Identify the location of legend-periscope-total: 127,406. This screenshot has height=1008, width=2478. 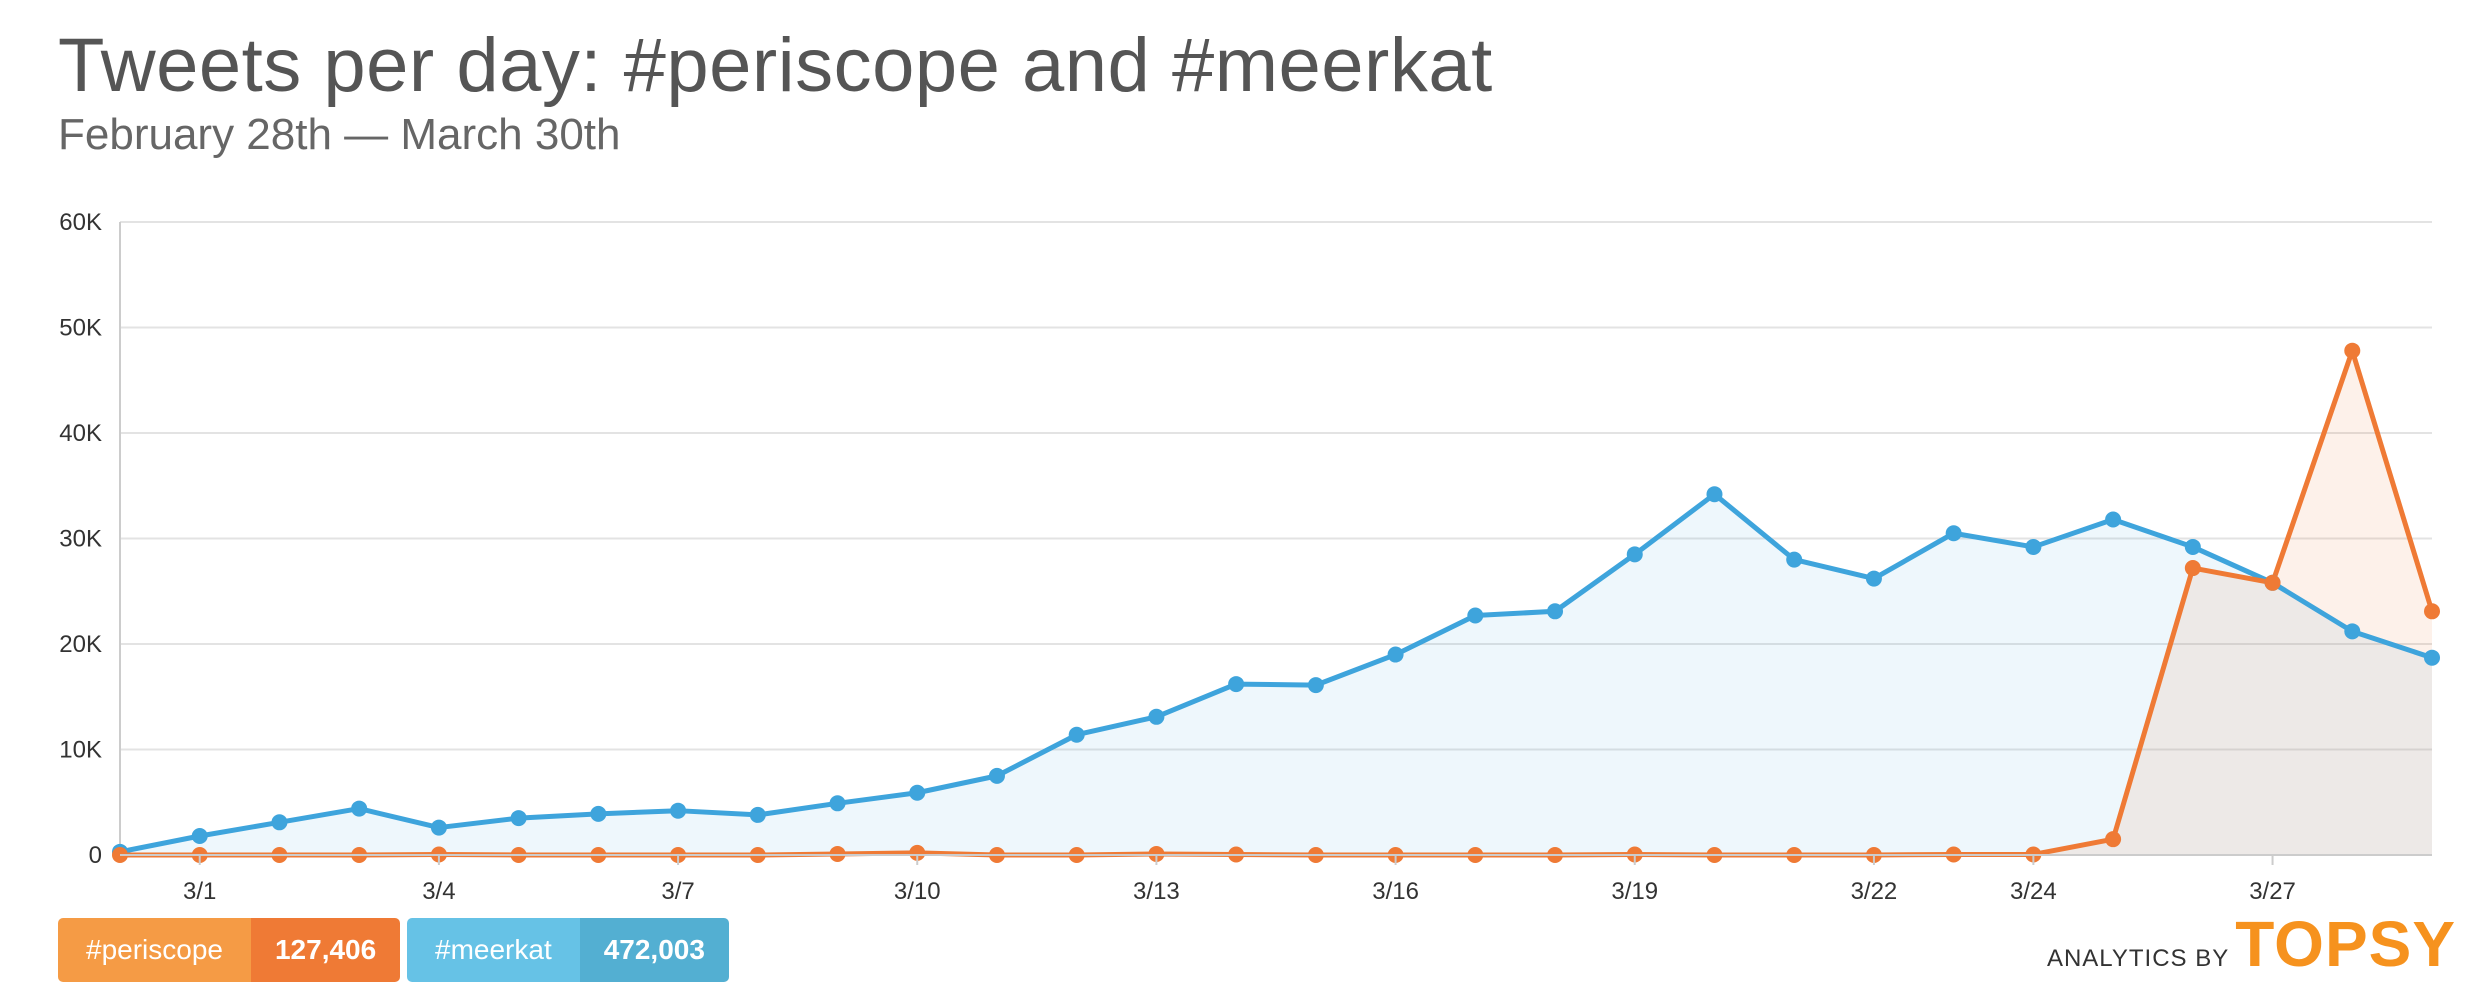
(325, 950).